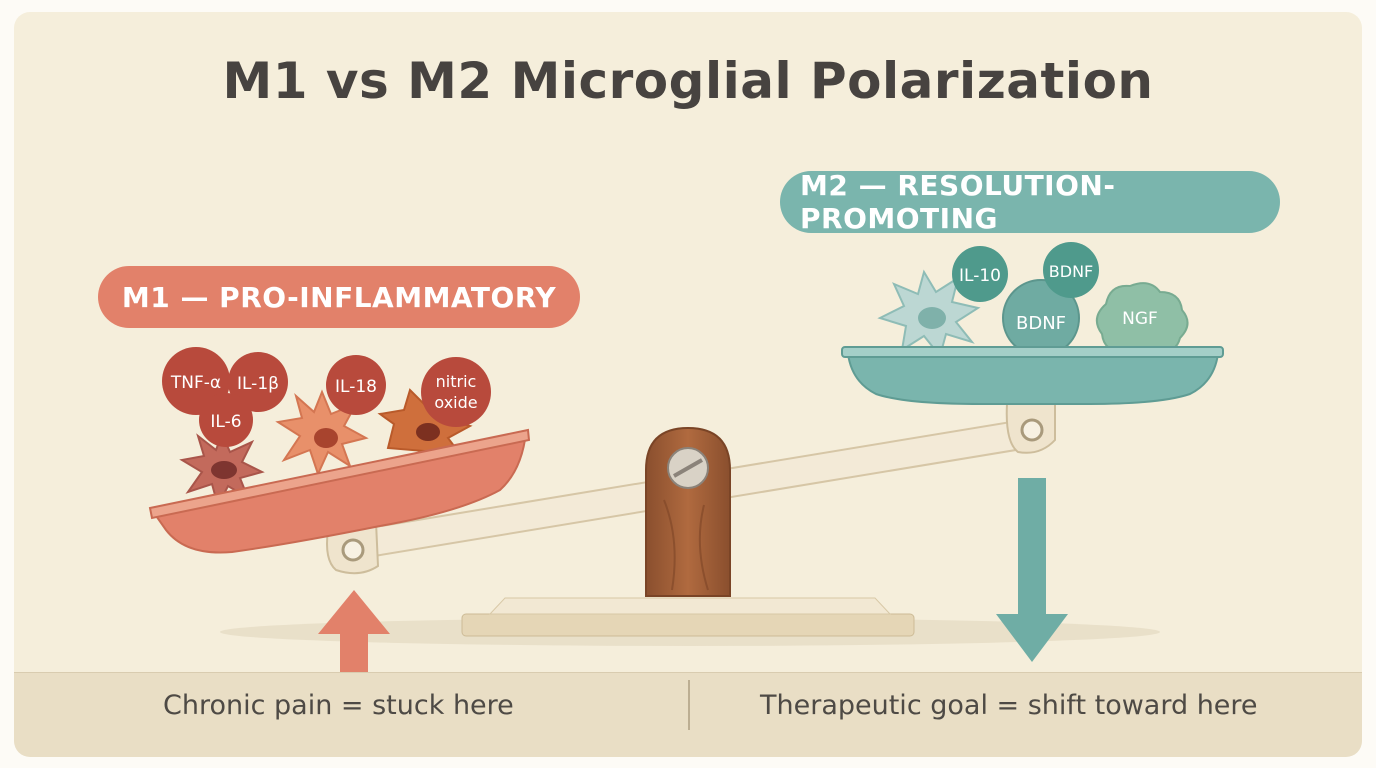  I want to click on m1-molecule-il-18: IL-18, so click(356, 385).